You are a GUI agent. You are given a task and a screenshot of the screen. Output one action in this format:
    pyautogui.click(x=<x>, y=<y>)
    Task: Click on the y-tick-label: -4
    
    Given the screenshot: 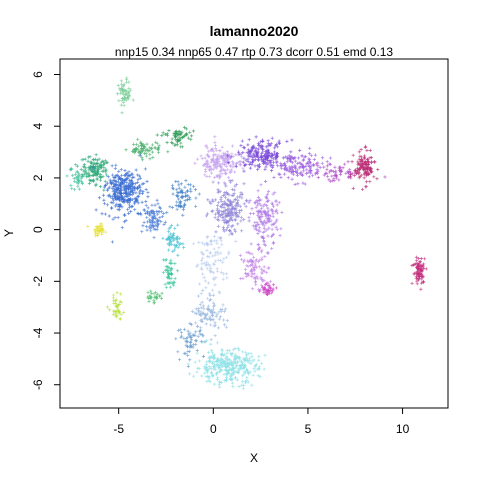 What is the action you would take?
    pyautogui.click(x=38, y=332)
    